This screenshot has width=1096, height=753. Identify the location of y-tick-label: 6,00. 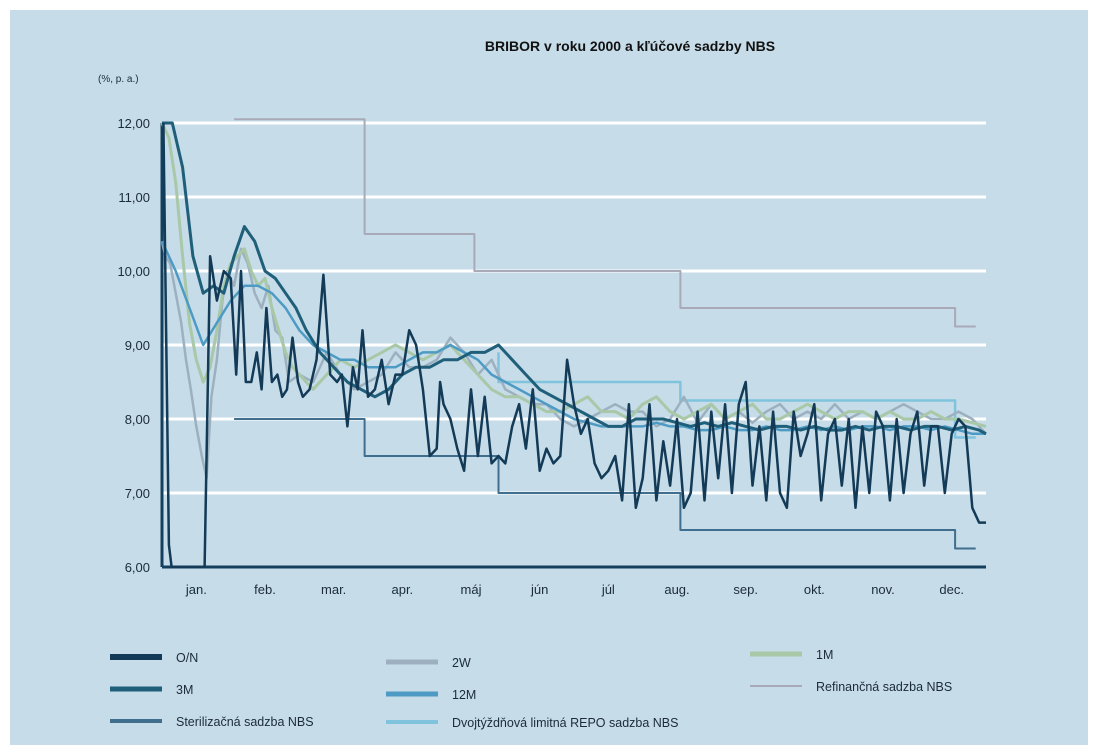
(137, 567).